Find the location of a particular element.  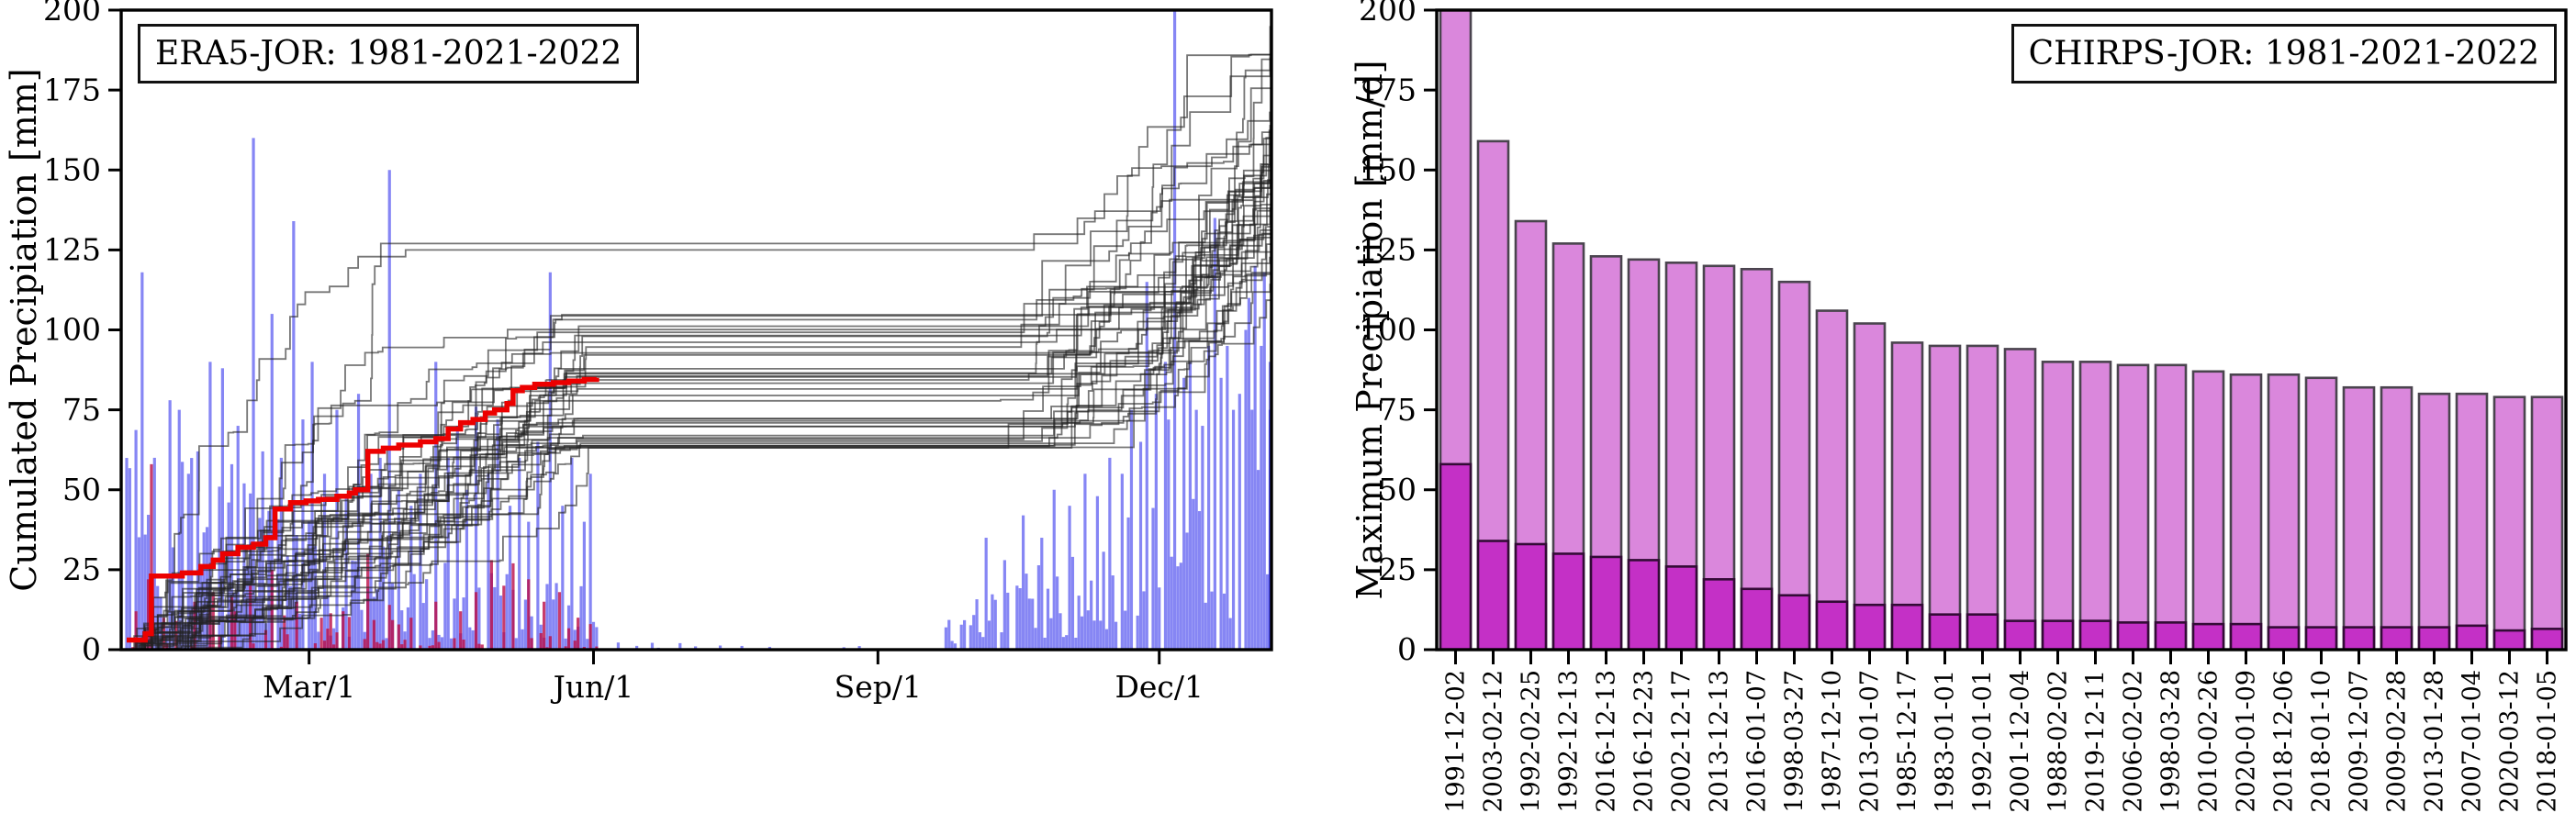

x-date-label: 2020-03-12 is located at coordinates (2510, 741).